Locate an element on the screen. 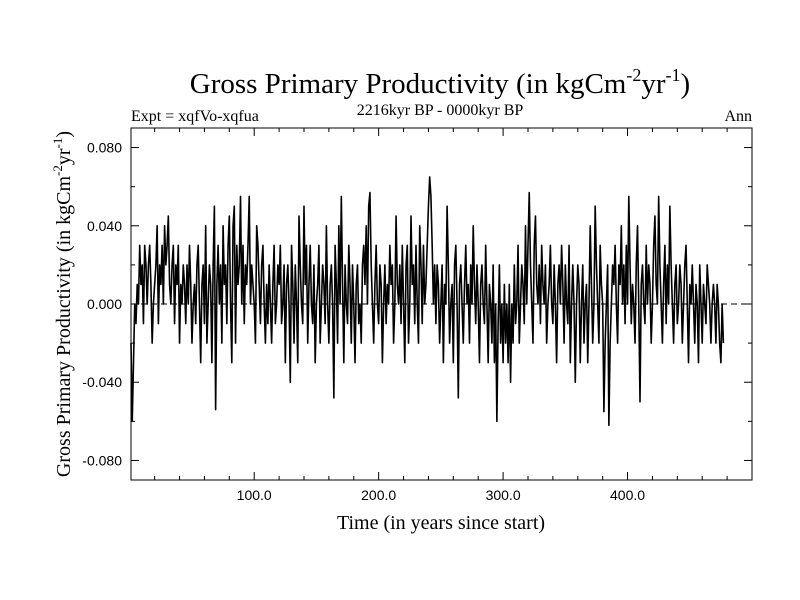  y-axis-label-mid: yr is located at coordinates (64, 156).